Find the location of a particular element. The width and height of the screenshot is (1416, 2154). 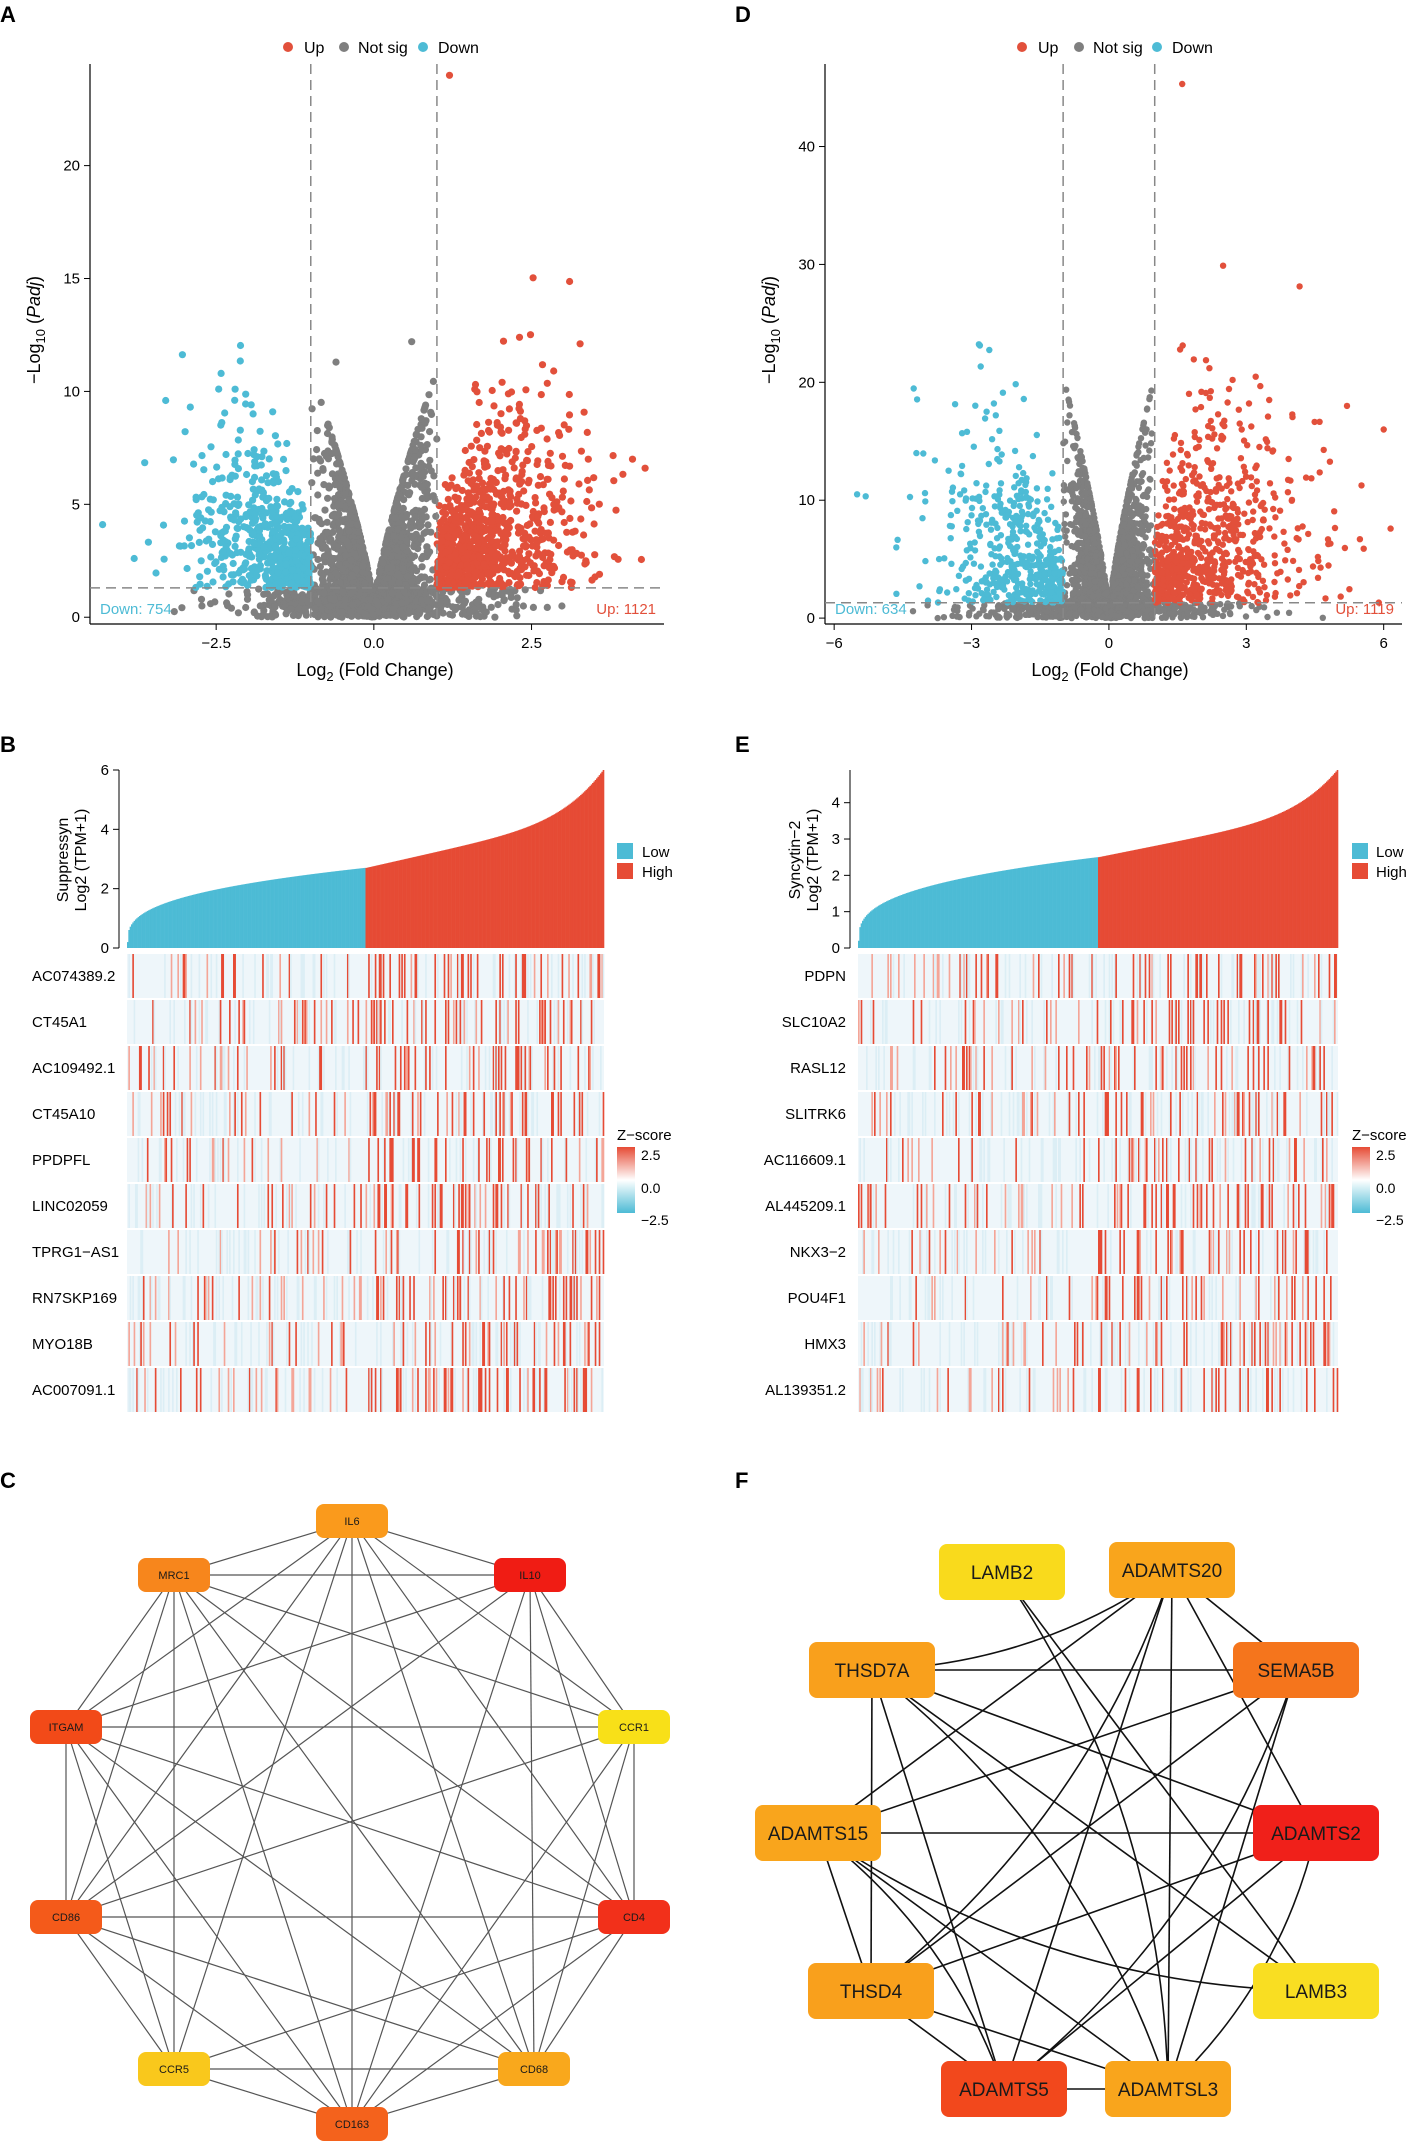

x-tick-label: 0 is located at coordinates (1109, 643).